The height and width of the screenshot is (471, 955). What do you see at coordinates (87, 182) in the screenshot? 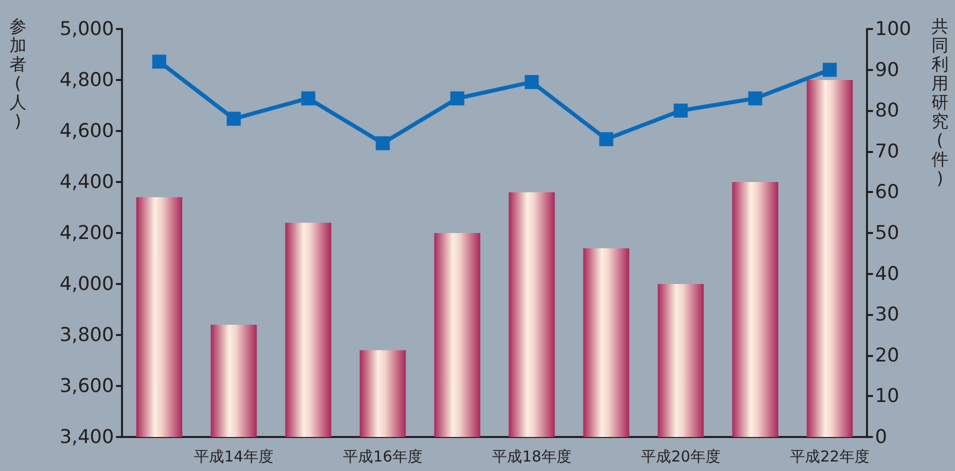
I see `y-tick-label: 4,400` at bounding box center [87, 182].